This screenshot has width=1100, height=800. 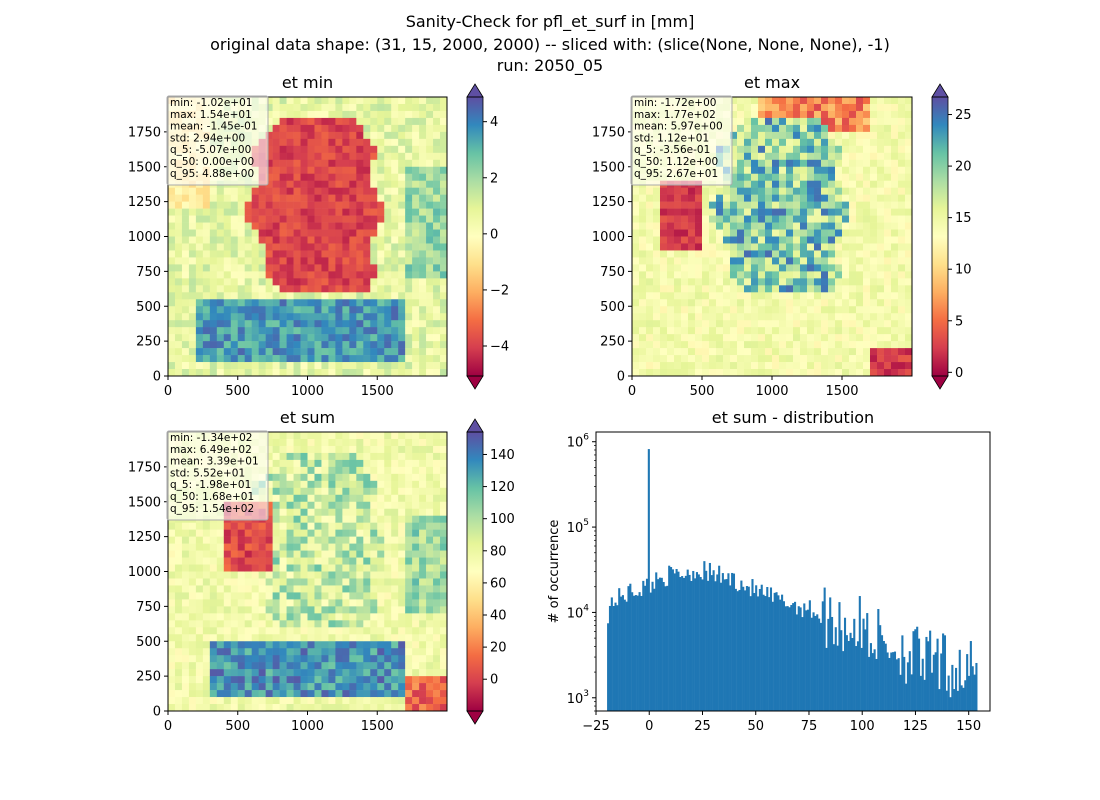 I want to click on colorbar: −4 −2 0 2 4, so click(x=487, y=236).